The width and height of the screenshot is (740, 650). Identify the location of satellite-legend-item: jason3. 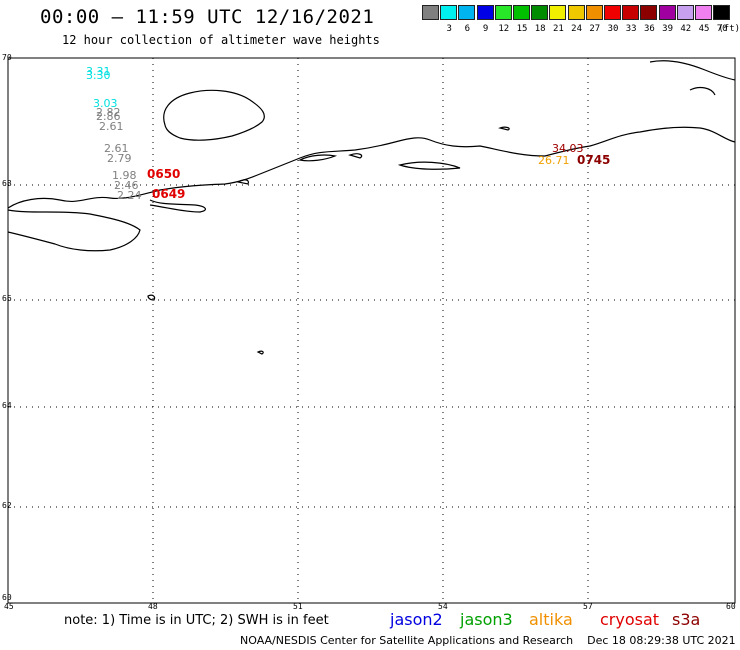
(486, 619).